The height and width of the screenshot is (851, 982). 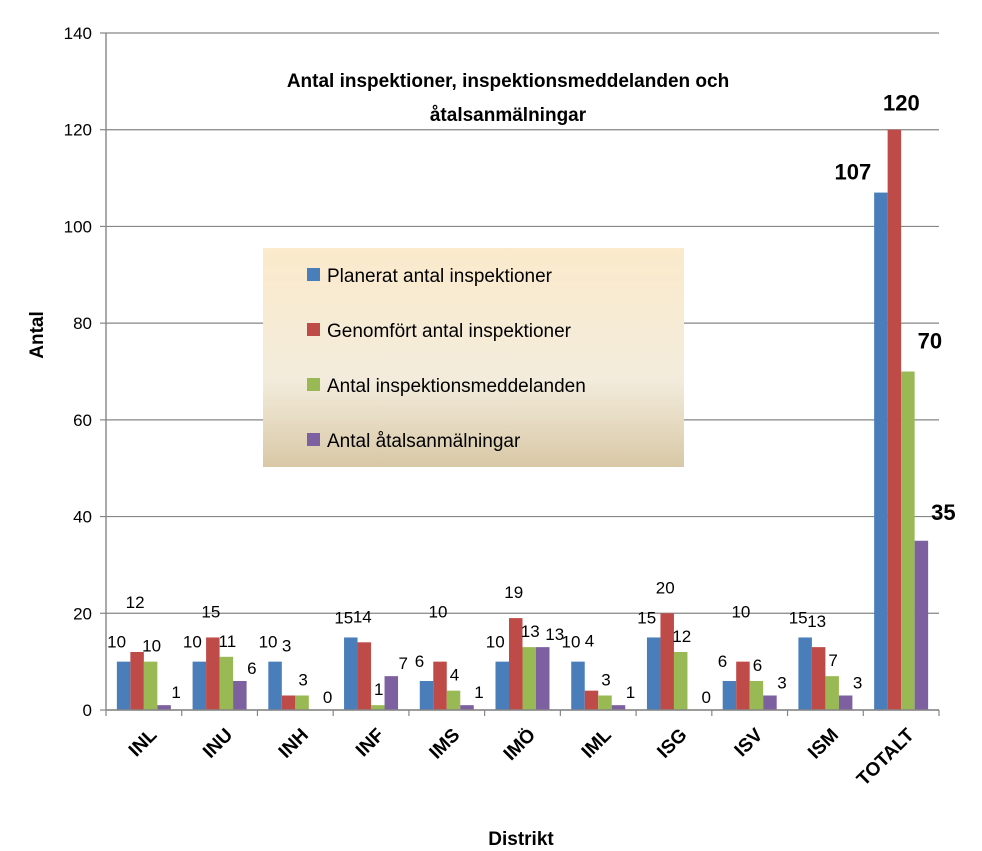 What do you see at coordinates (343, 617) in the screenshot?
I see `data-label-inf-series-0: 15` at bounding box center [343, 617].